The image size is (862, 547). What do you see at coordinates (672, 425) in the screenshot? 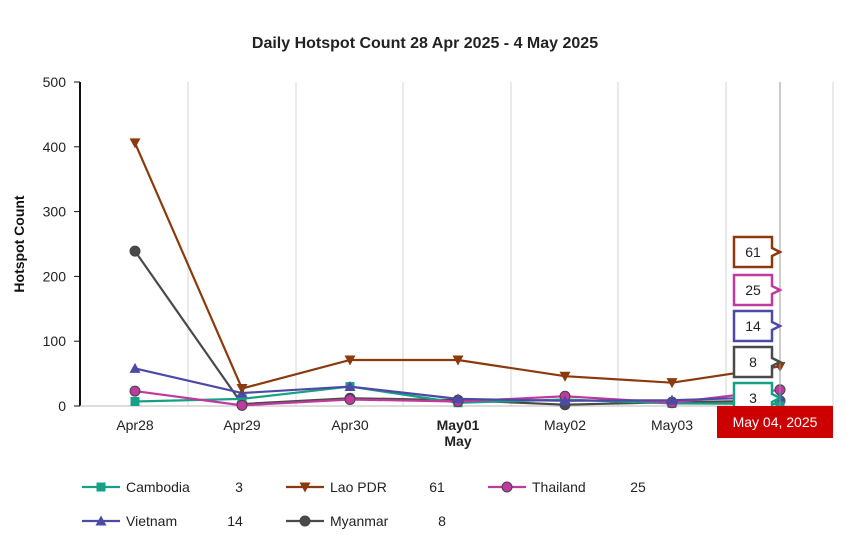
I see `x-tick-label: May03` at bounding box center [672, 425].